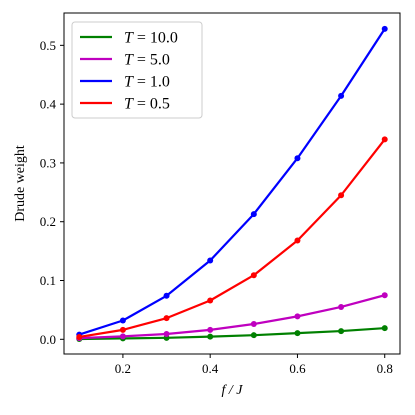 This screenshot has height=415, width=415. What do you see at coordinates (297, 368) in the screenshot?
I see `x-tick-label: 0.6` at bounding box center [297, 368].